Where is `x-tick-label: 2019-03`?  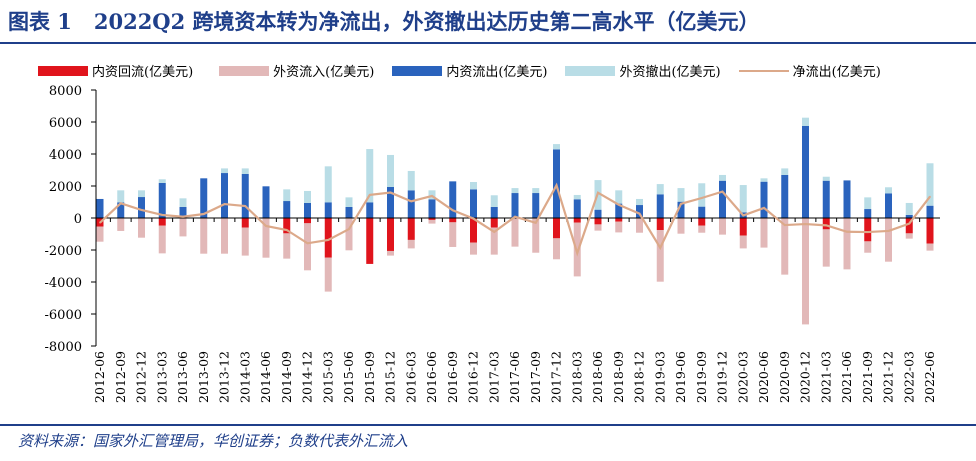 x-tick-label: 2019-03 is located at coordinates (659, 377).